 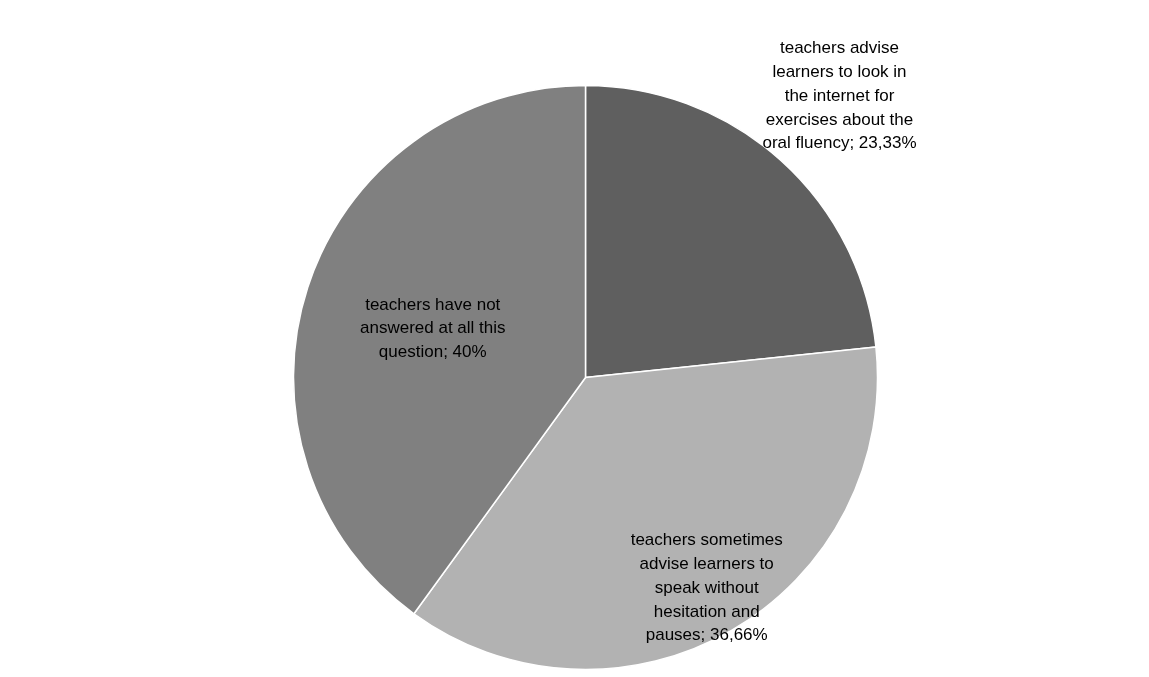 What do you see at coordinates (839, 95) in the screenshot?
I see `slice-label: teachers advise learners to look in the internet for exercises about the oral fluency; 23,33%` at bounding box center [839, 95].